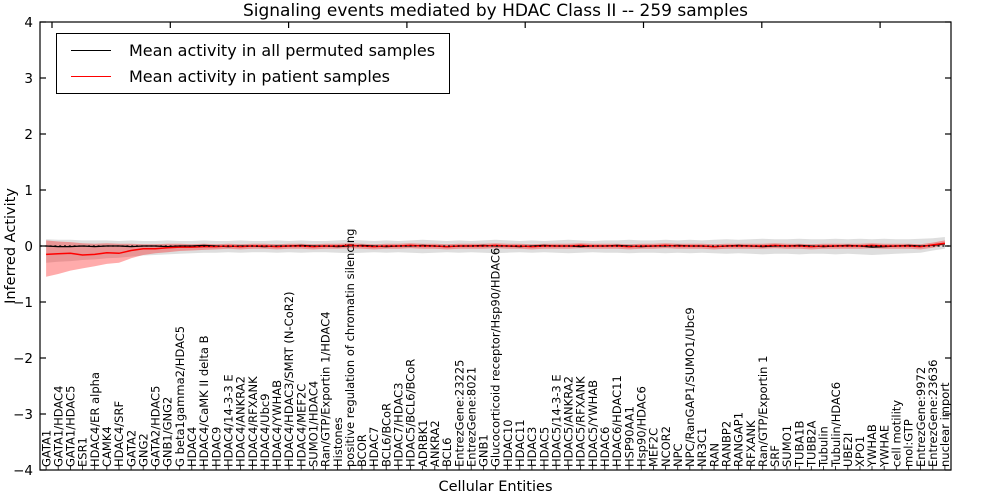 This screenshot has height=500, width=1000. I want to click on x-tick-label: HDAC4/MEF2C, so click(301, 425).